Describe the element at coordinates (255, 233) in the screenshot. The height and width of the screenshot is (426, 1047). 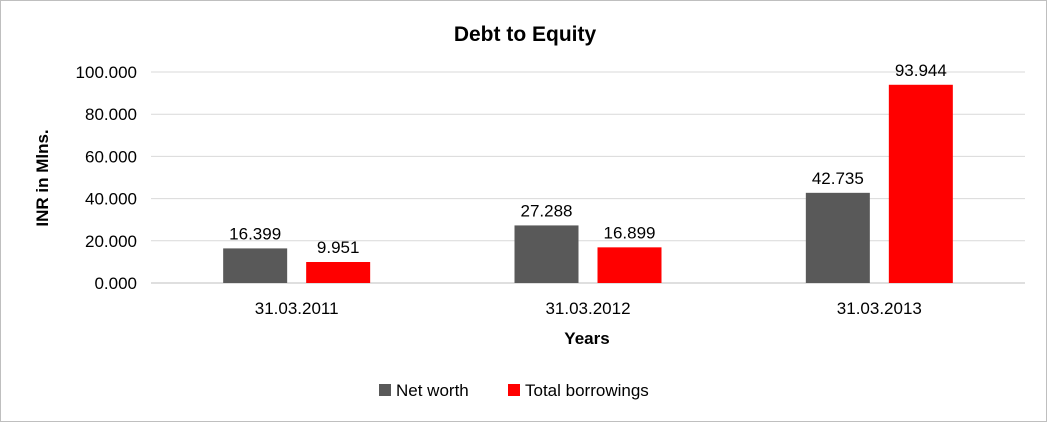
I see `data-label: 16.399` at that location.